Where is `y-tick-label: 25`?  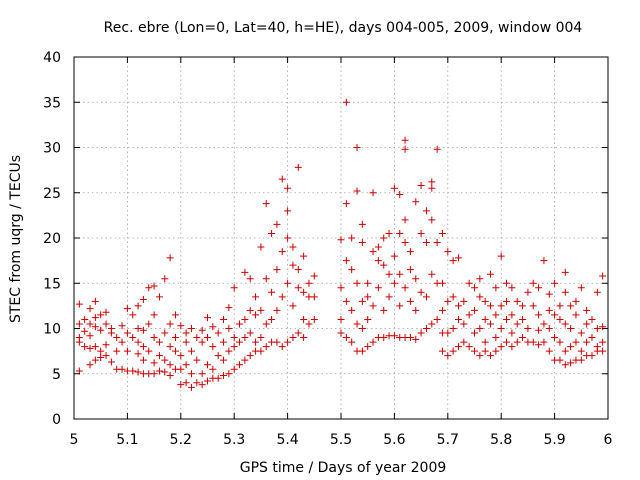
y-tick-label: 25 is located at coordinates (52, 194).